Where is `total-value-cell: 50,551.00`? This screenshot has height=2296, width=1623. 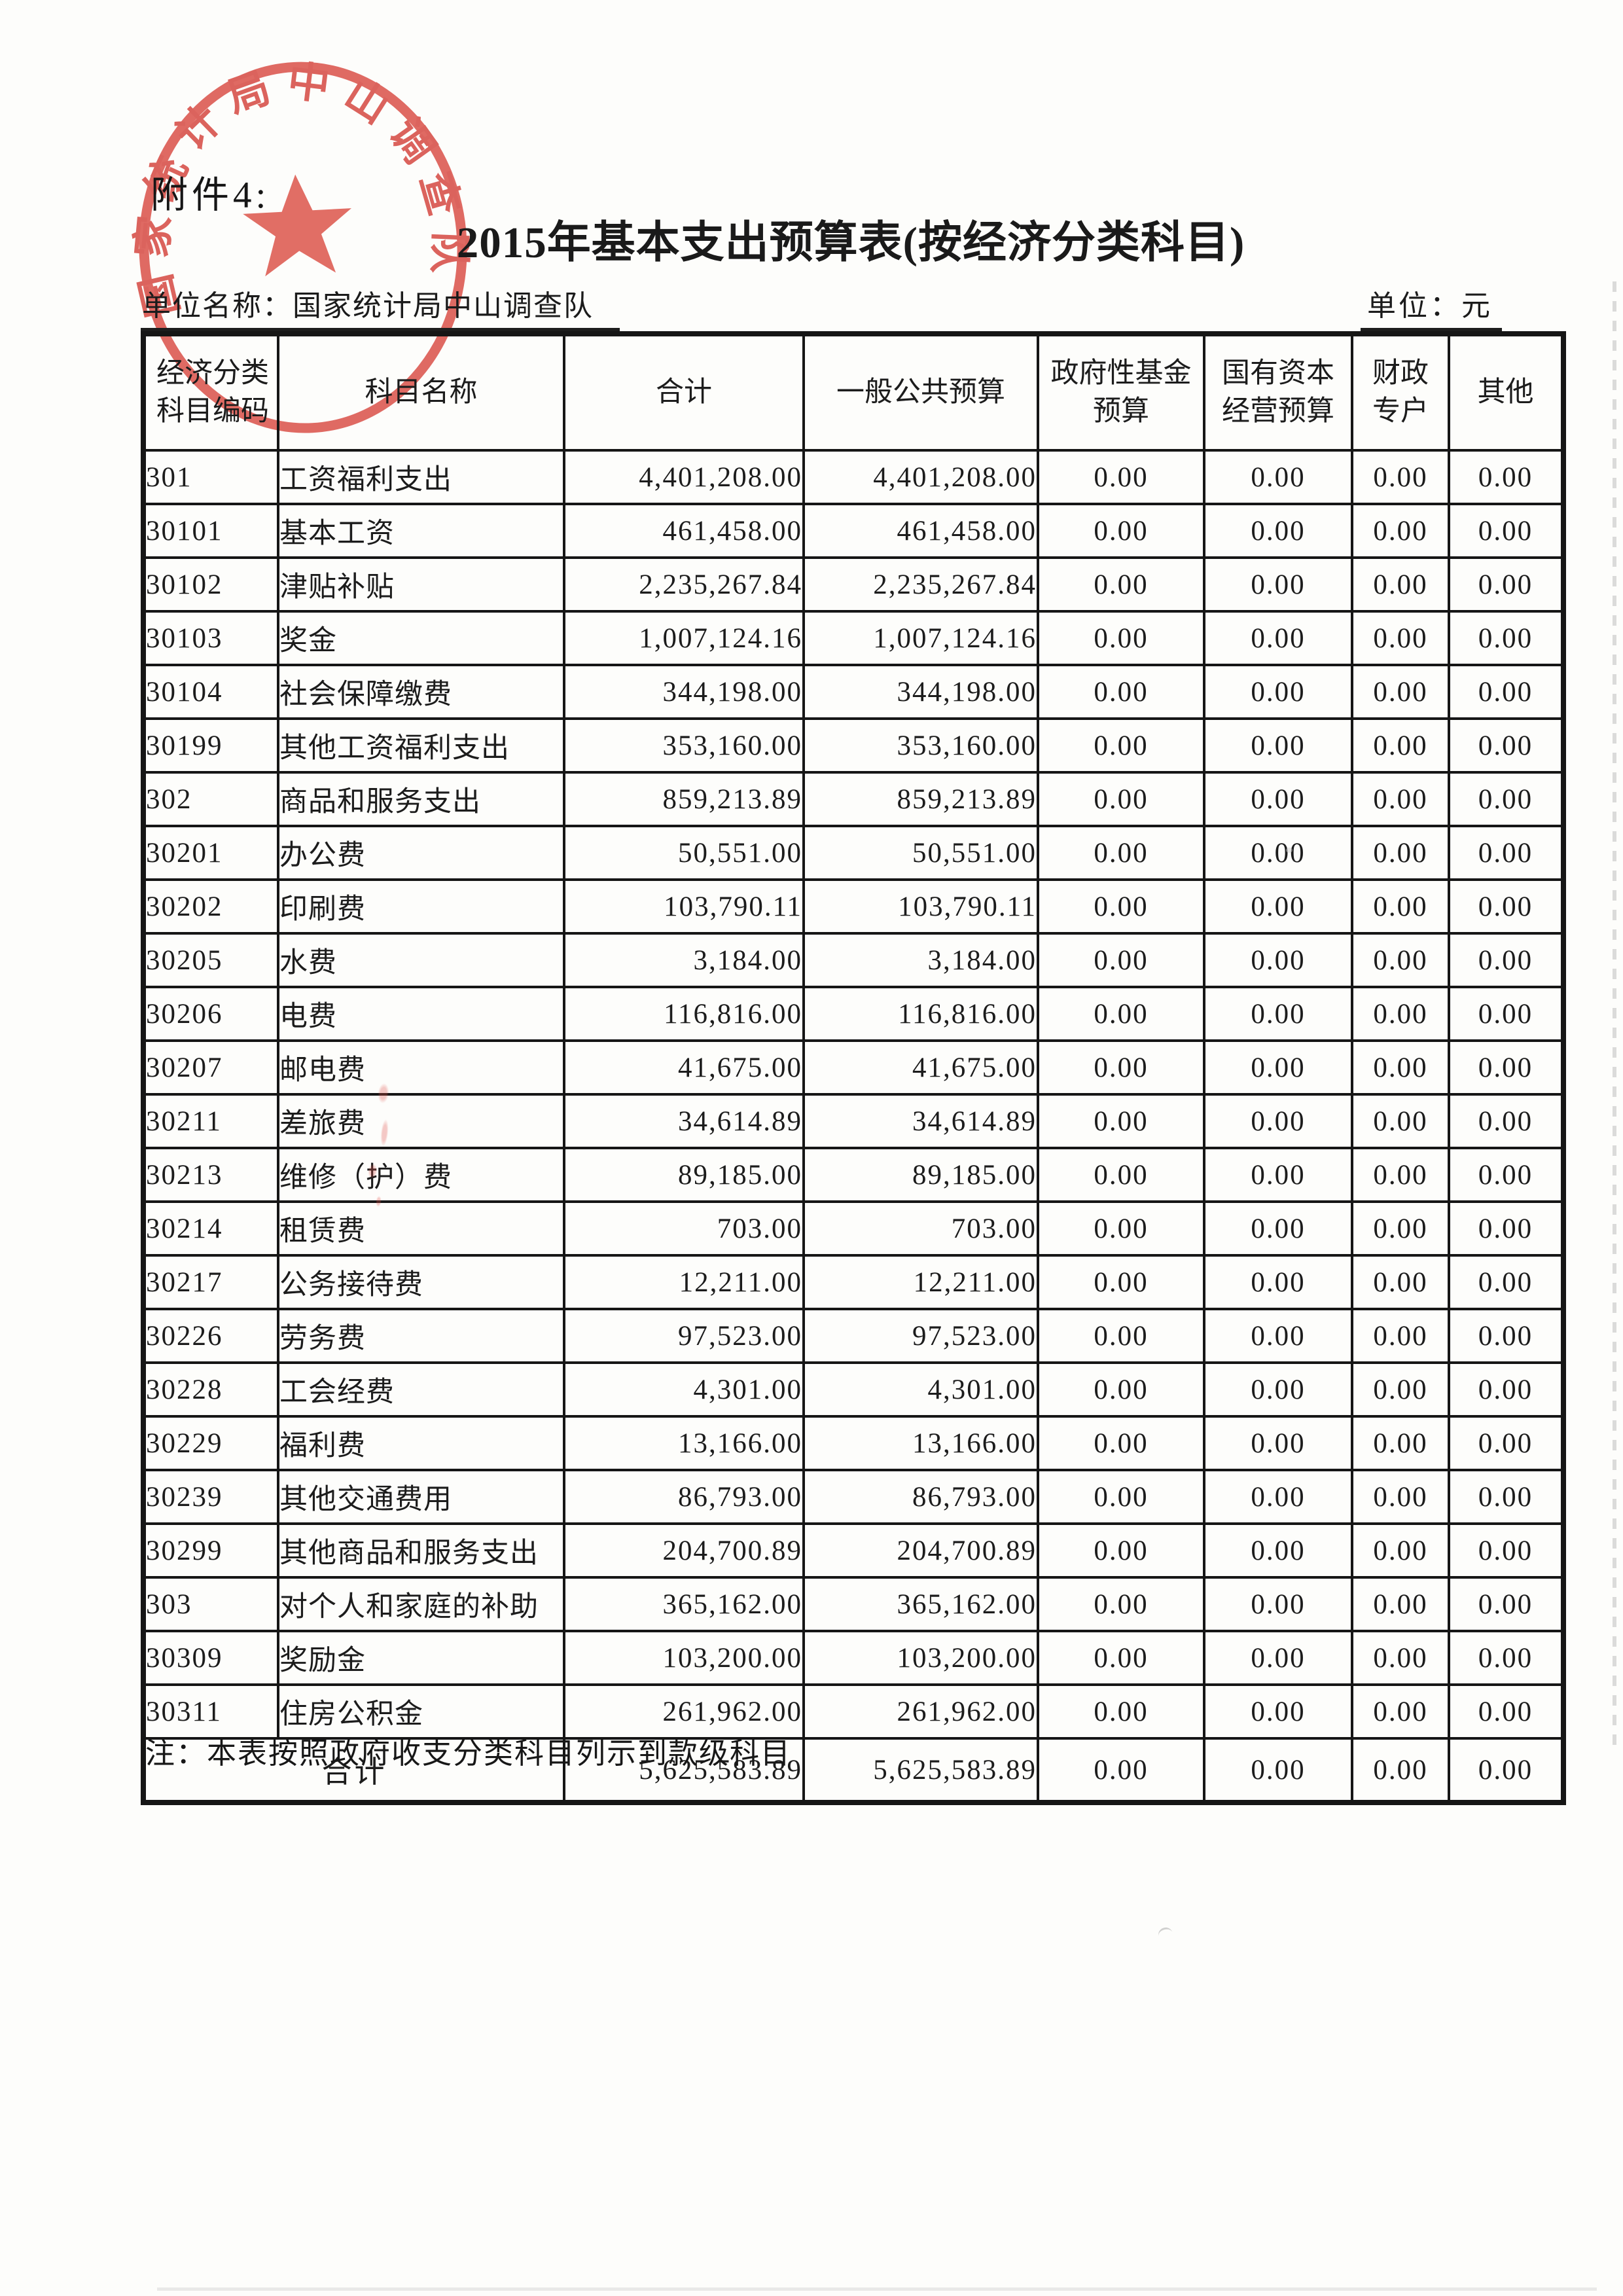
total-value-cell: 50,551.00 is located at coordinates (684, 853).